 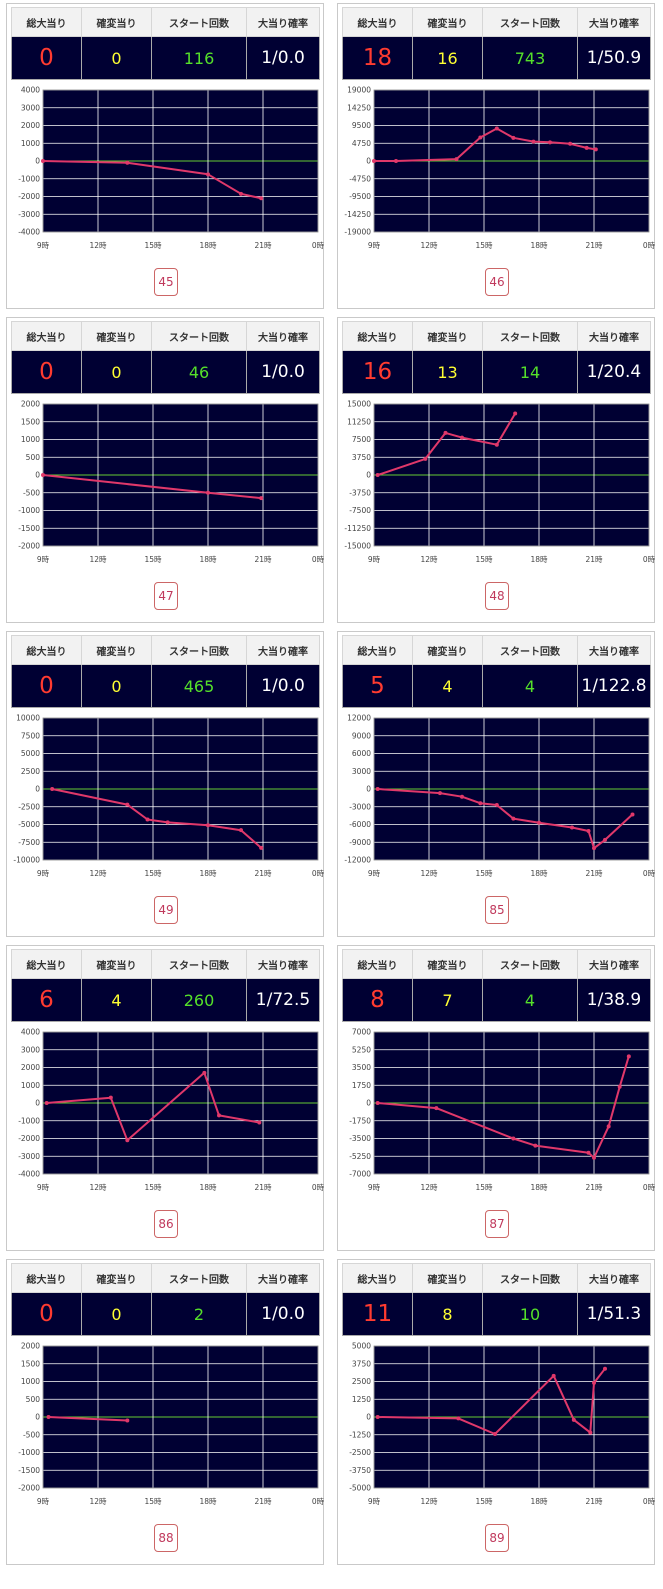 I want to click on stats-value-row: 0 0 46 1/0.0, so click(x=165, y=372).